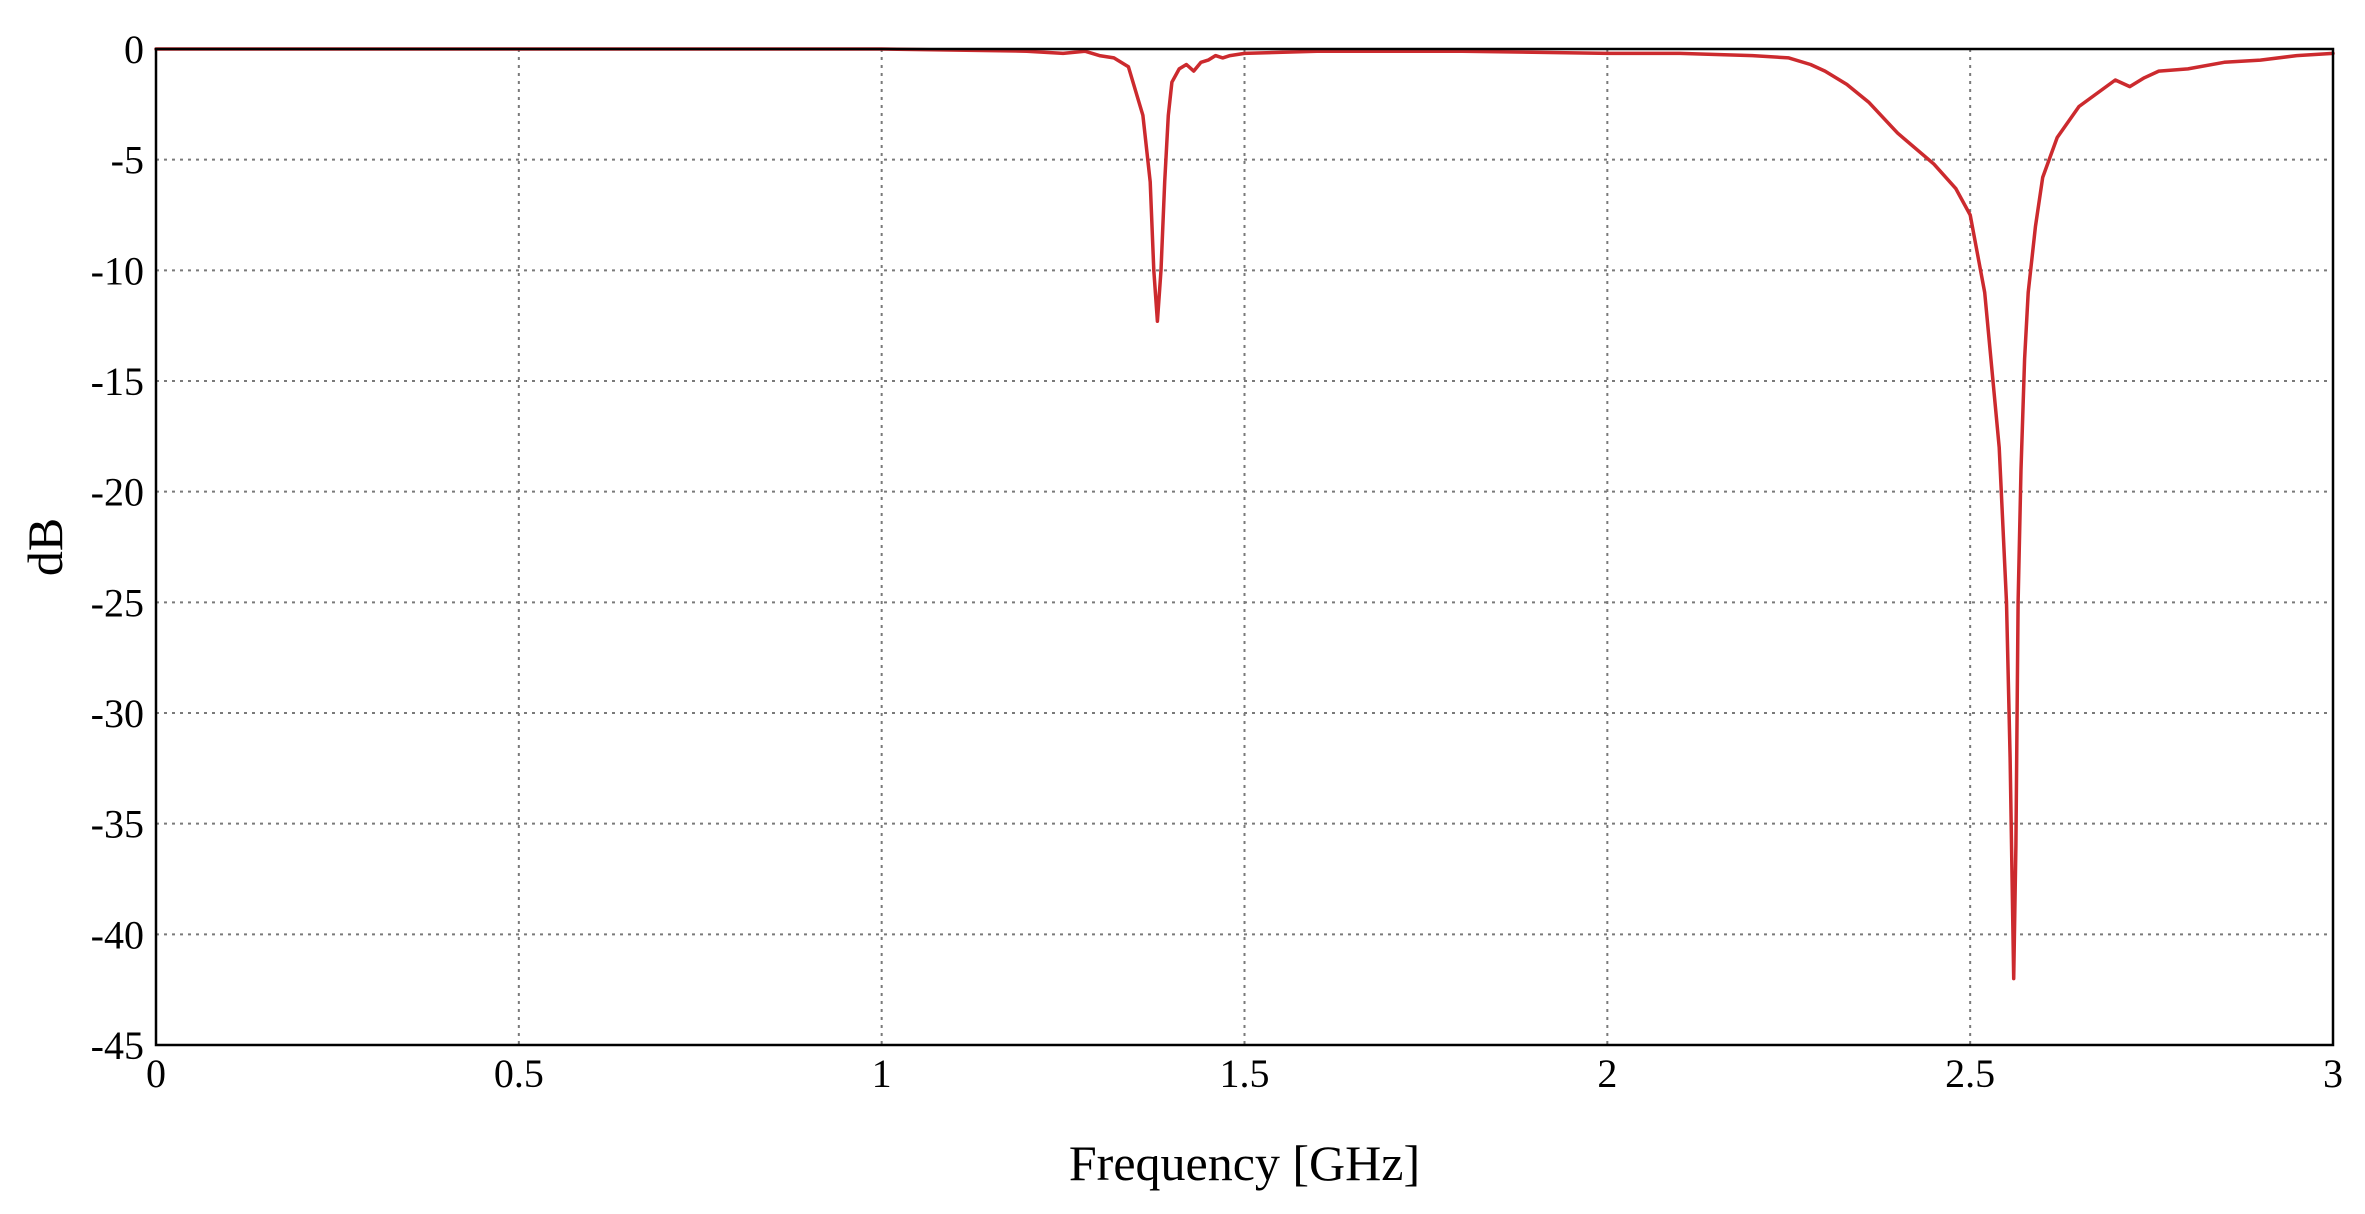  What do you see at coordinates (117, 602) in the screenshot?
I see `y-tick-label: -25` at bounding box center [117, 602].